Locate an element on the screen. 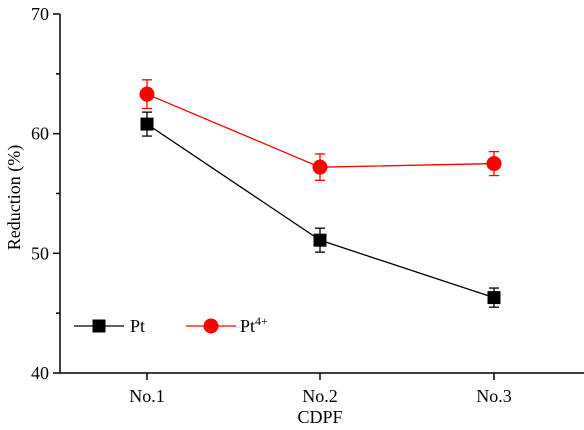 The height and width of the screenshot is (430, 584). legend-marker-square is located at coordinates (99, 326).